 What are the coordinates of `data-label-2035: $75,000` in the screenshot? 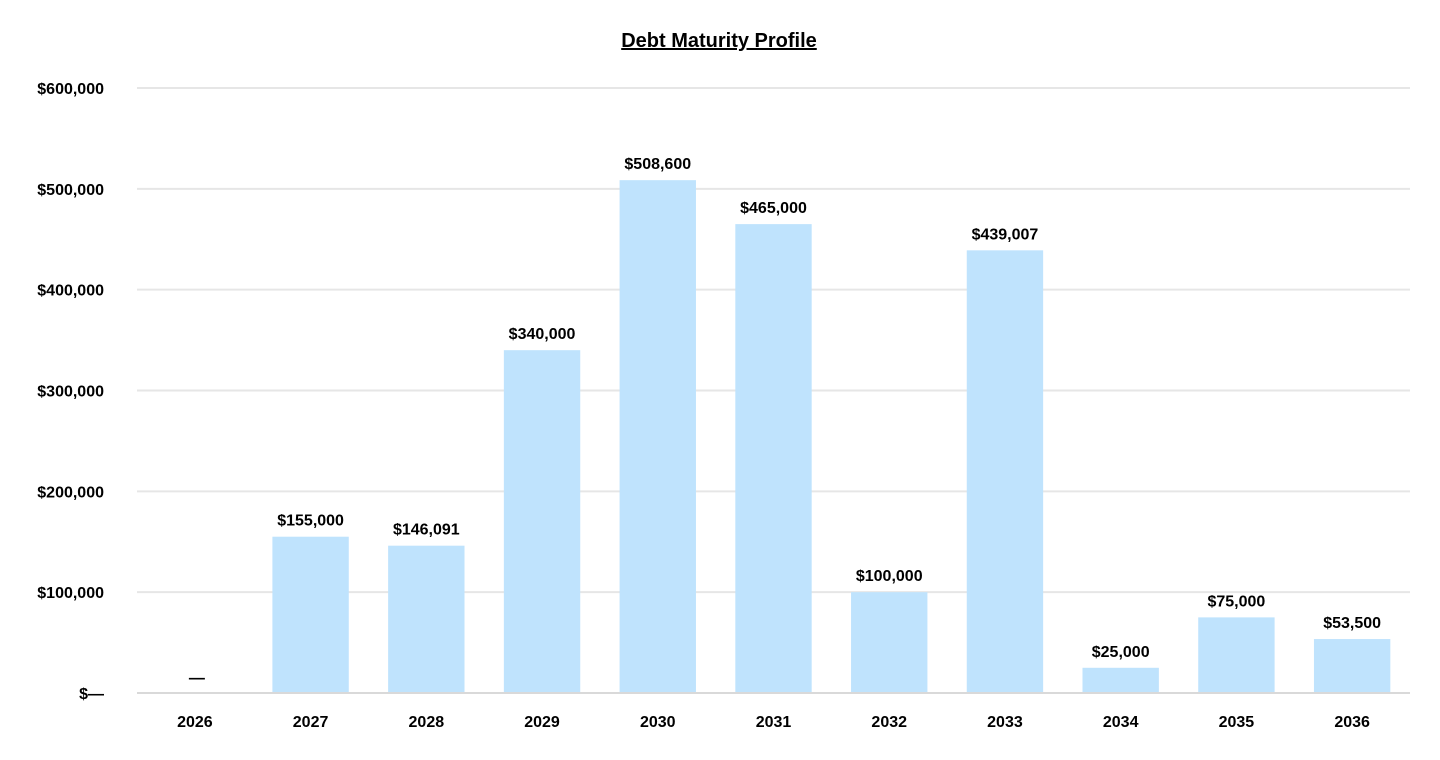 It's located at (1236, 601).